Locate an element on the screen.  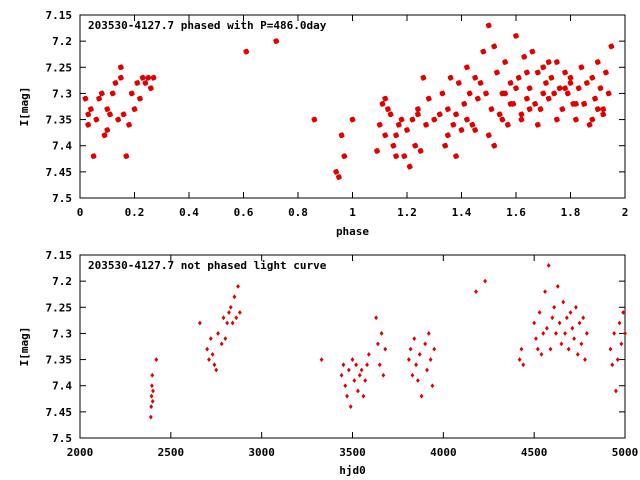
y-tick-label: 7.2 is located at coordinates (62, 41).